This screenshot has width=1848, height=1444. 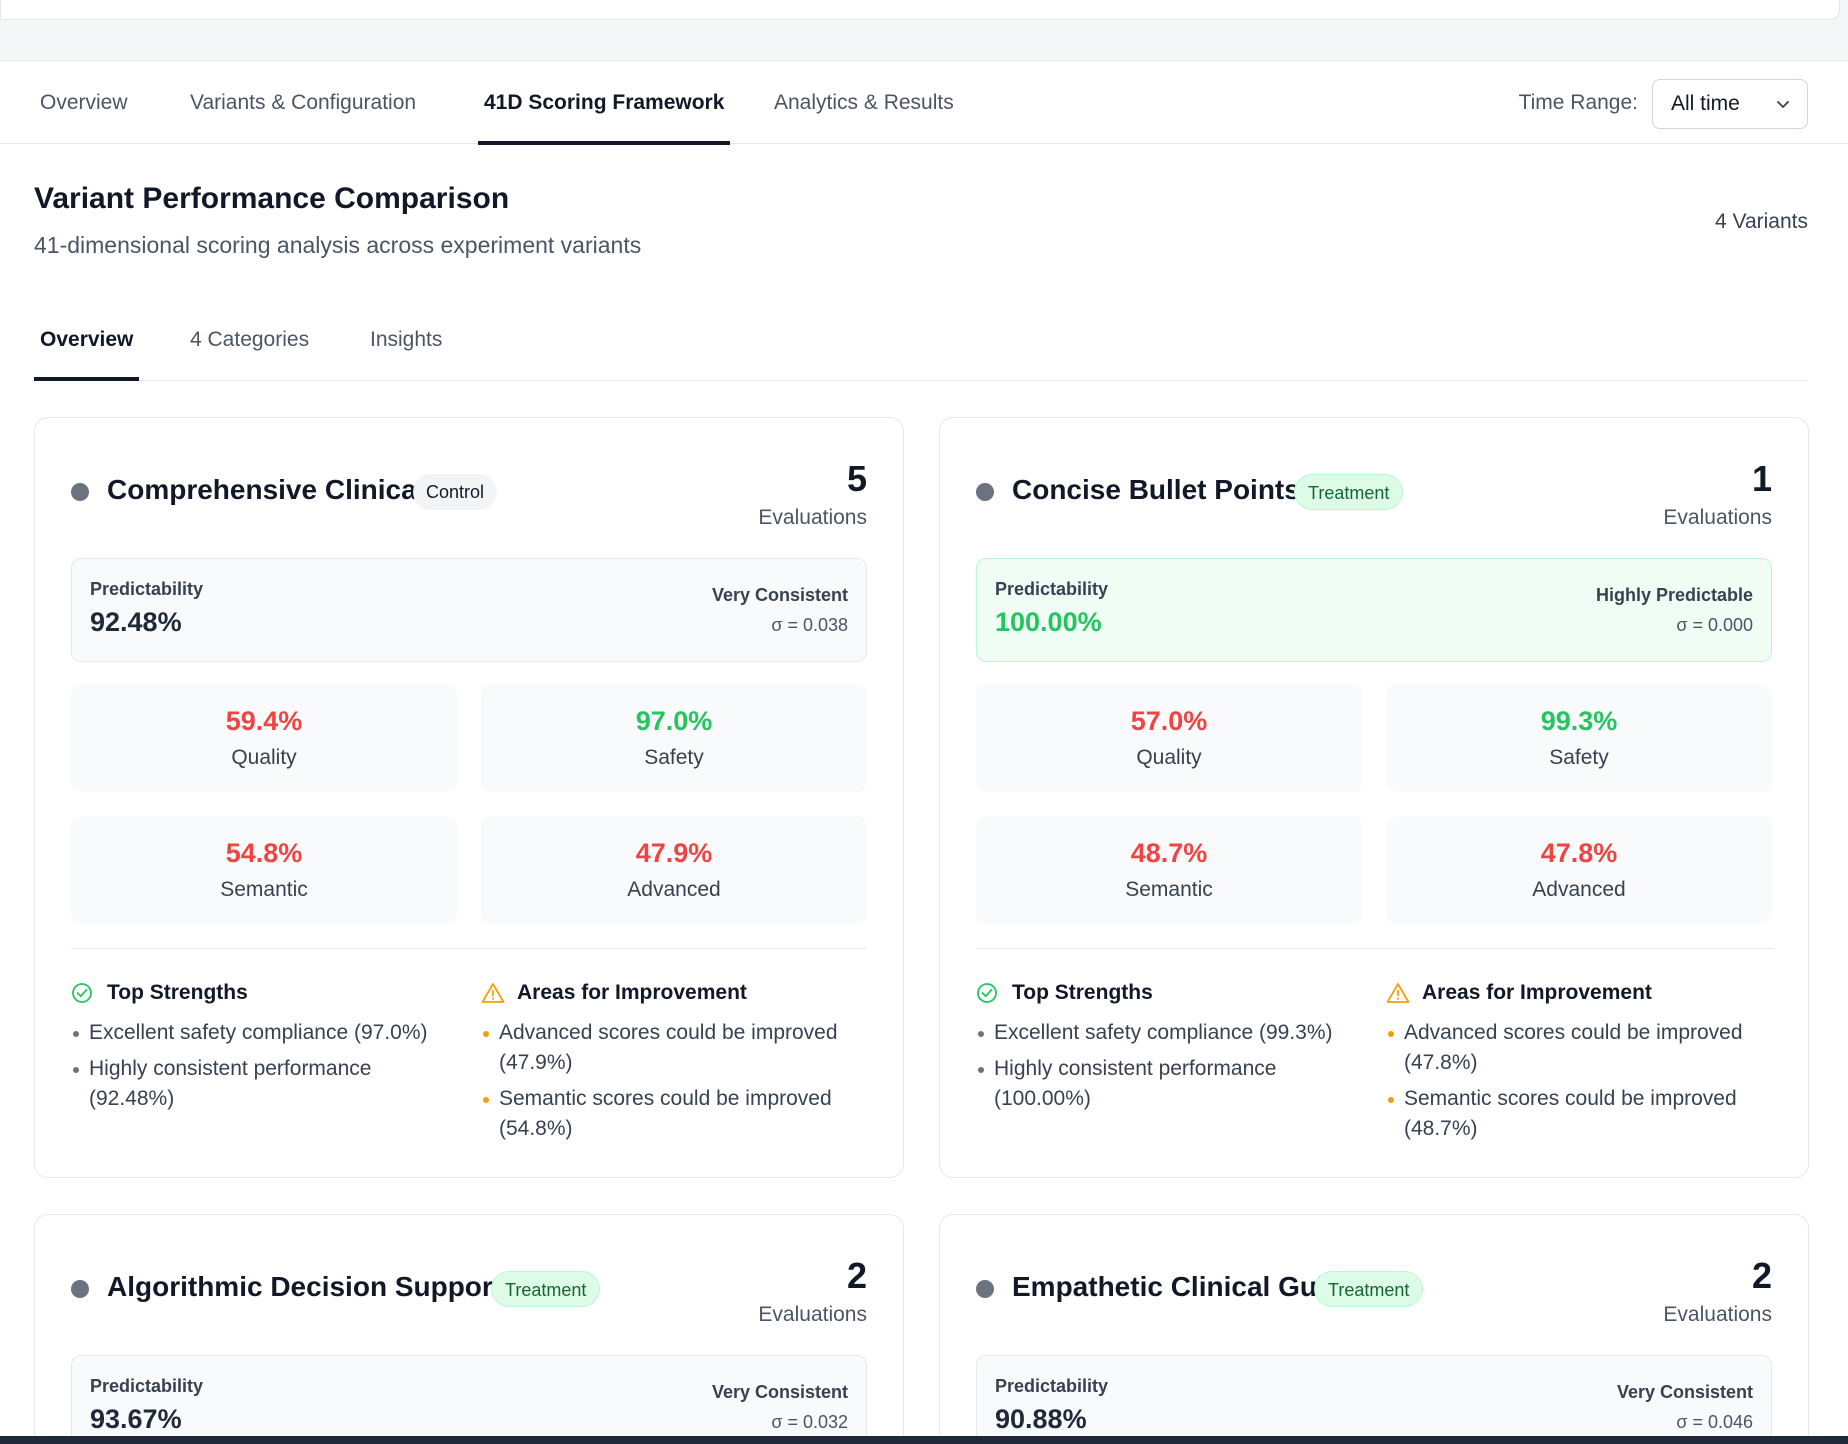 I want to click on metric-value: 54.8%, so click(x=264, y=853).